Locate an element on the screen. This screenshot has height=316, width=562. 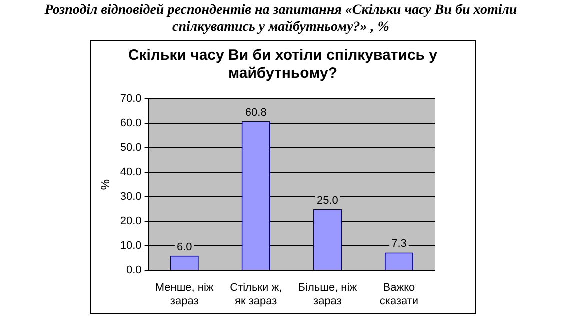
data-label: 60.8 is located at coordinates (256, 113).